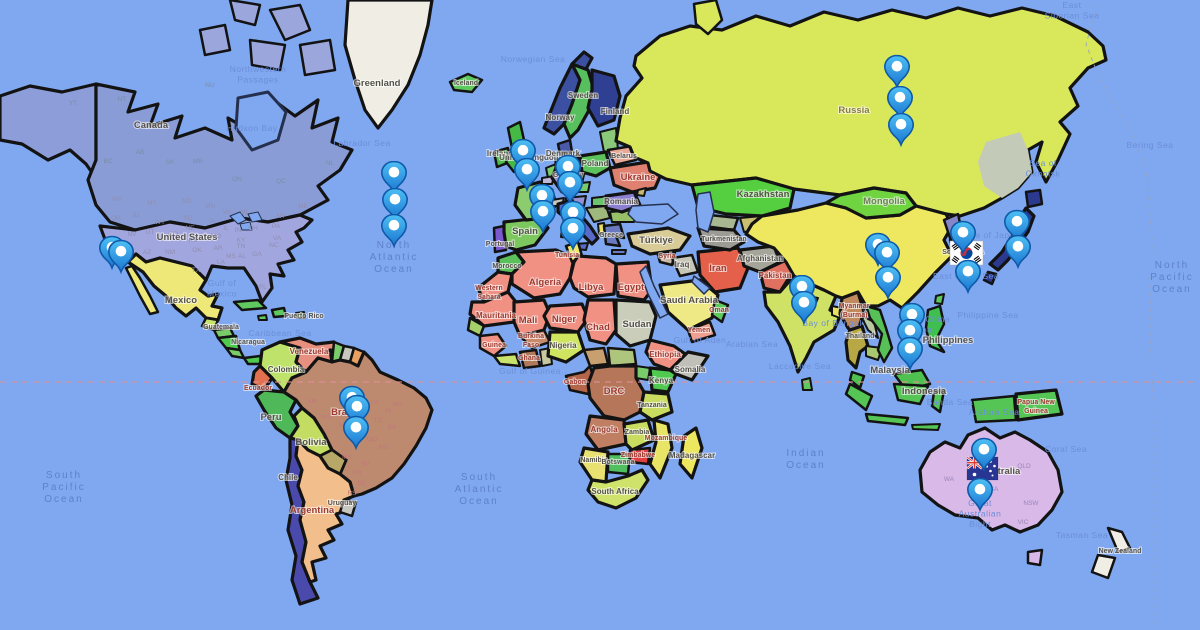  Describe the element at coordinates (938, 401) in the screenshot. I see `country-indonesia-sulawesi` at that location.